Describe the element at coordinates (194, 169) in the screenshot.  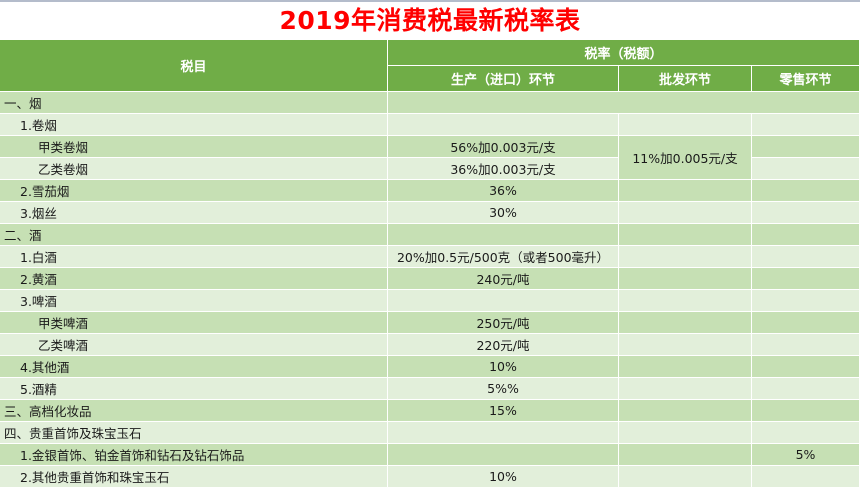
I see `table-row-item: 乙类卷烟` at that location.